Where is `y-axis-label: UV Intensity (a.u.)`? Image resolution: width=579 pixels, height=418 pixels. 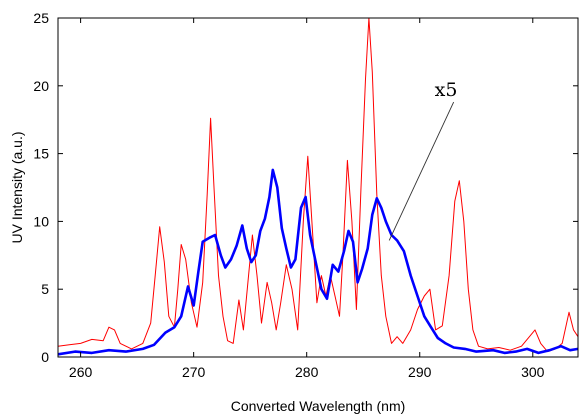 y-axis-label: UV Intensity (a.u.) is located at coordinates (17, 187).